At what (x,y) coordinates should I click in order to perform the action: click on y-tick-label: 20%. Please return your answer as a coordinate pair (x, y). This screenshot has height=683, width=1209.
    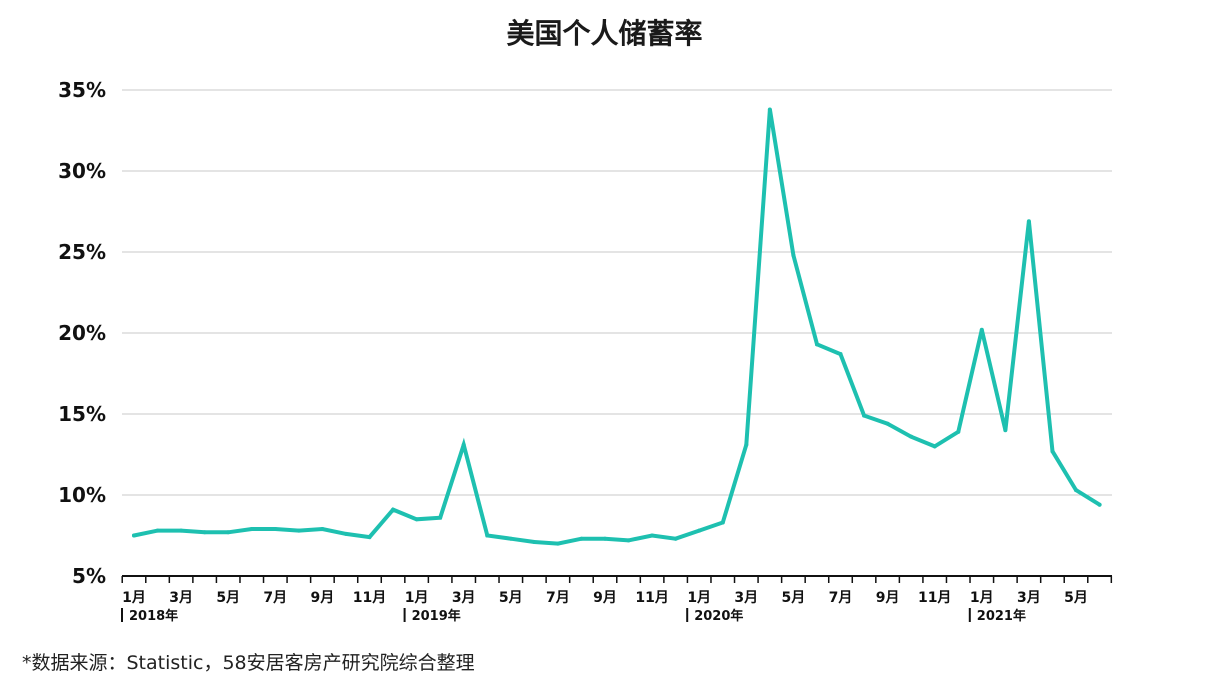
    Looking at the image, I should click on (82, 333).